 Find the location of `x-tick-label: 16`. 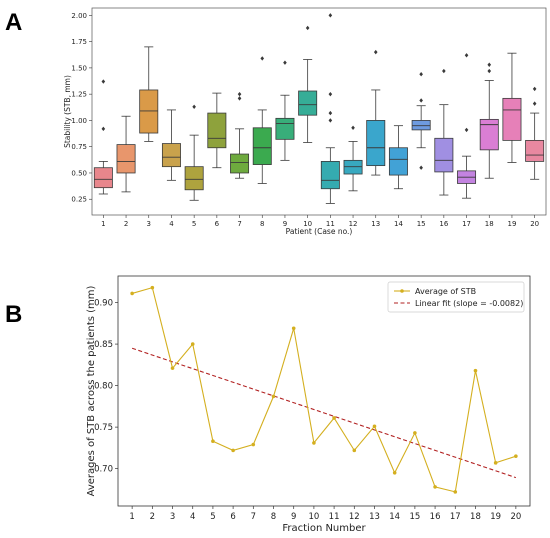

x-tick-label: 16 is located at coordinates (443, 224).